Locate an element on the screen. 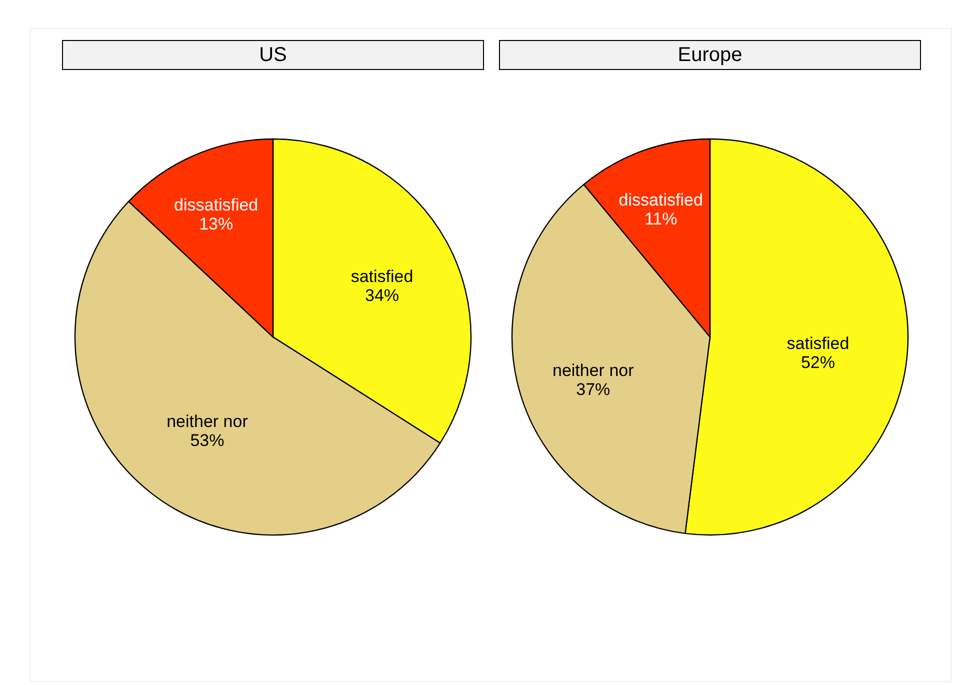  chart-title: Europe is located at coordinates (710, 55).